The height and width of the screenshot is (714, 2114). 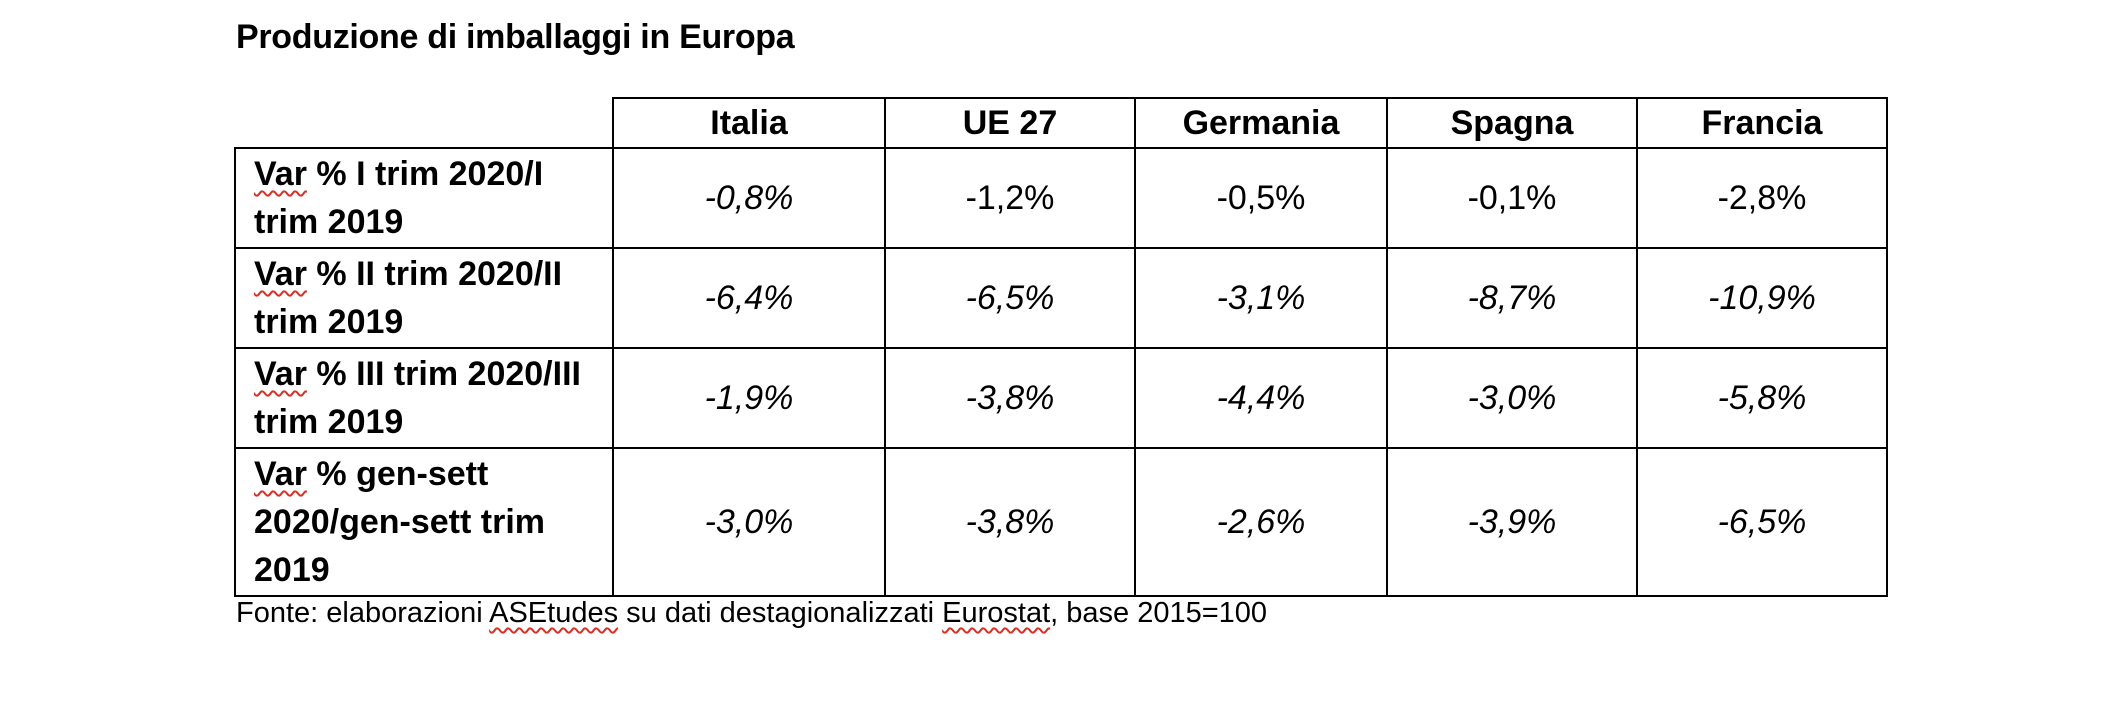 I want to click on row-label-text: % I trim 2020/I trim 2019, so click(x=399, y=198).